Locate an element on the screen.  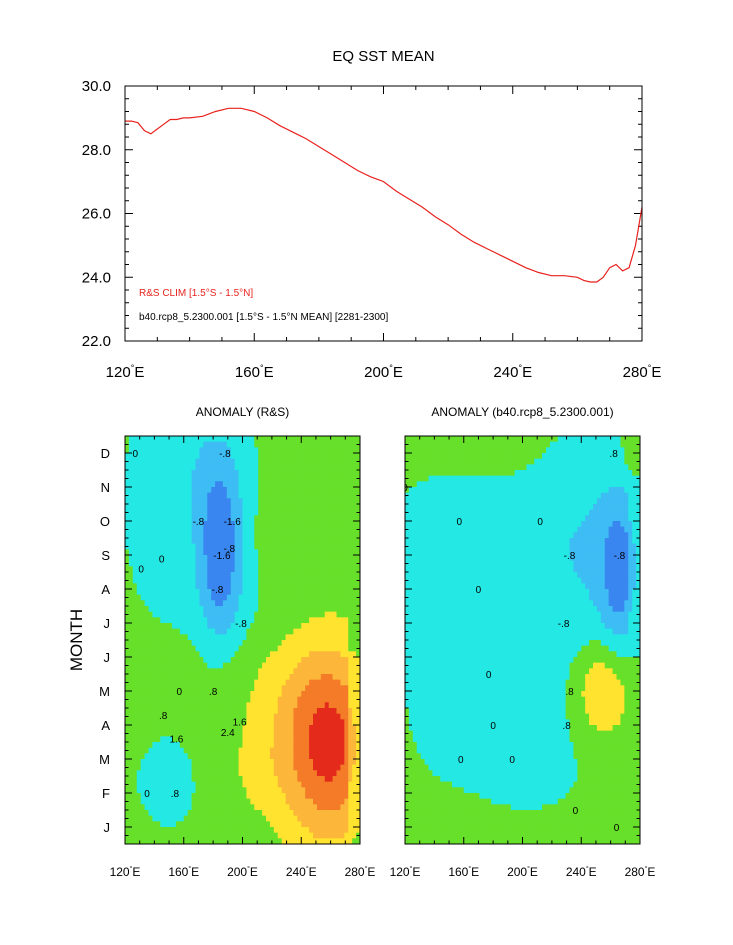
x-tick-label: 120°E is located at coordinates (125, 872).